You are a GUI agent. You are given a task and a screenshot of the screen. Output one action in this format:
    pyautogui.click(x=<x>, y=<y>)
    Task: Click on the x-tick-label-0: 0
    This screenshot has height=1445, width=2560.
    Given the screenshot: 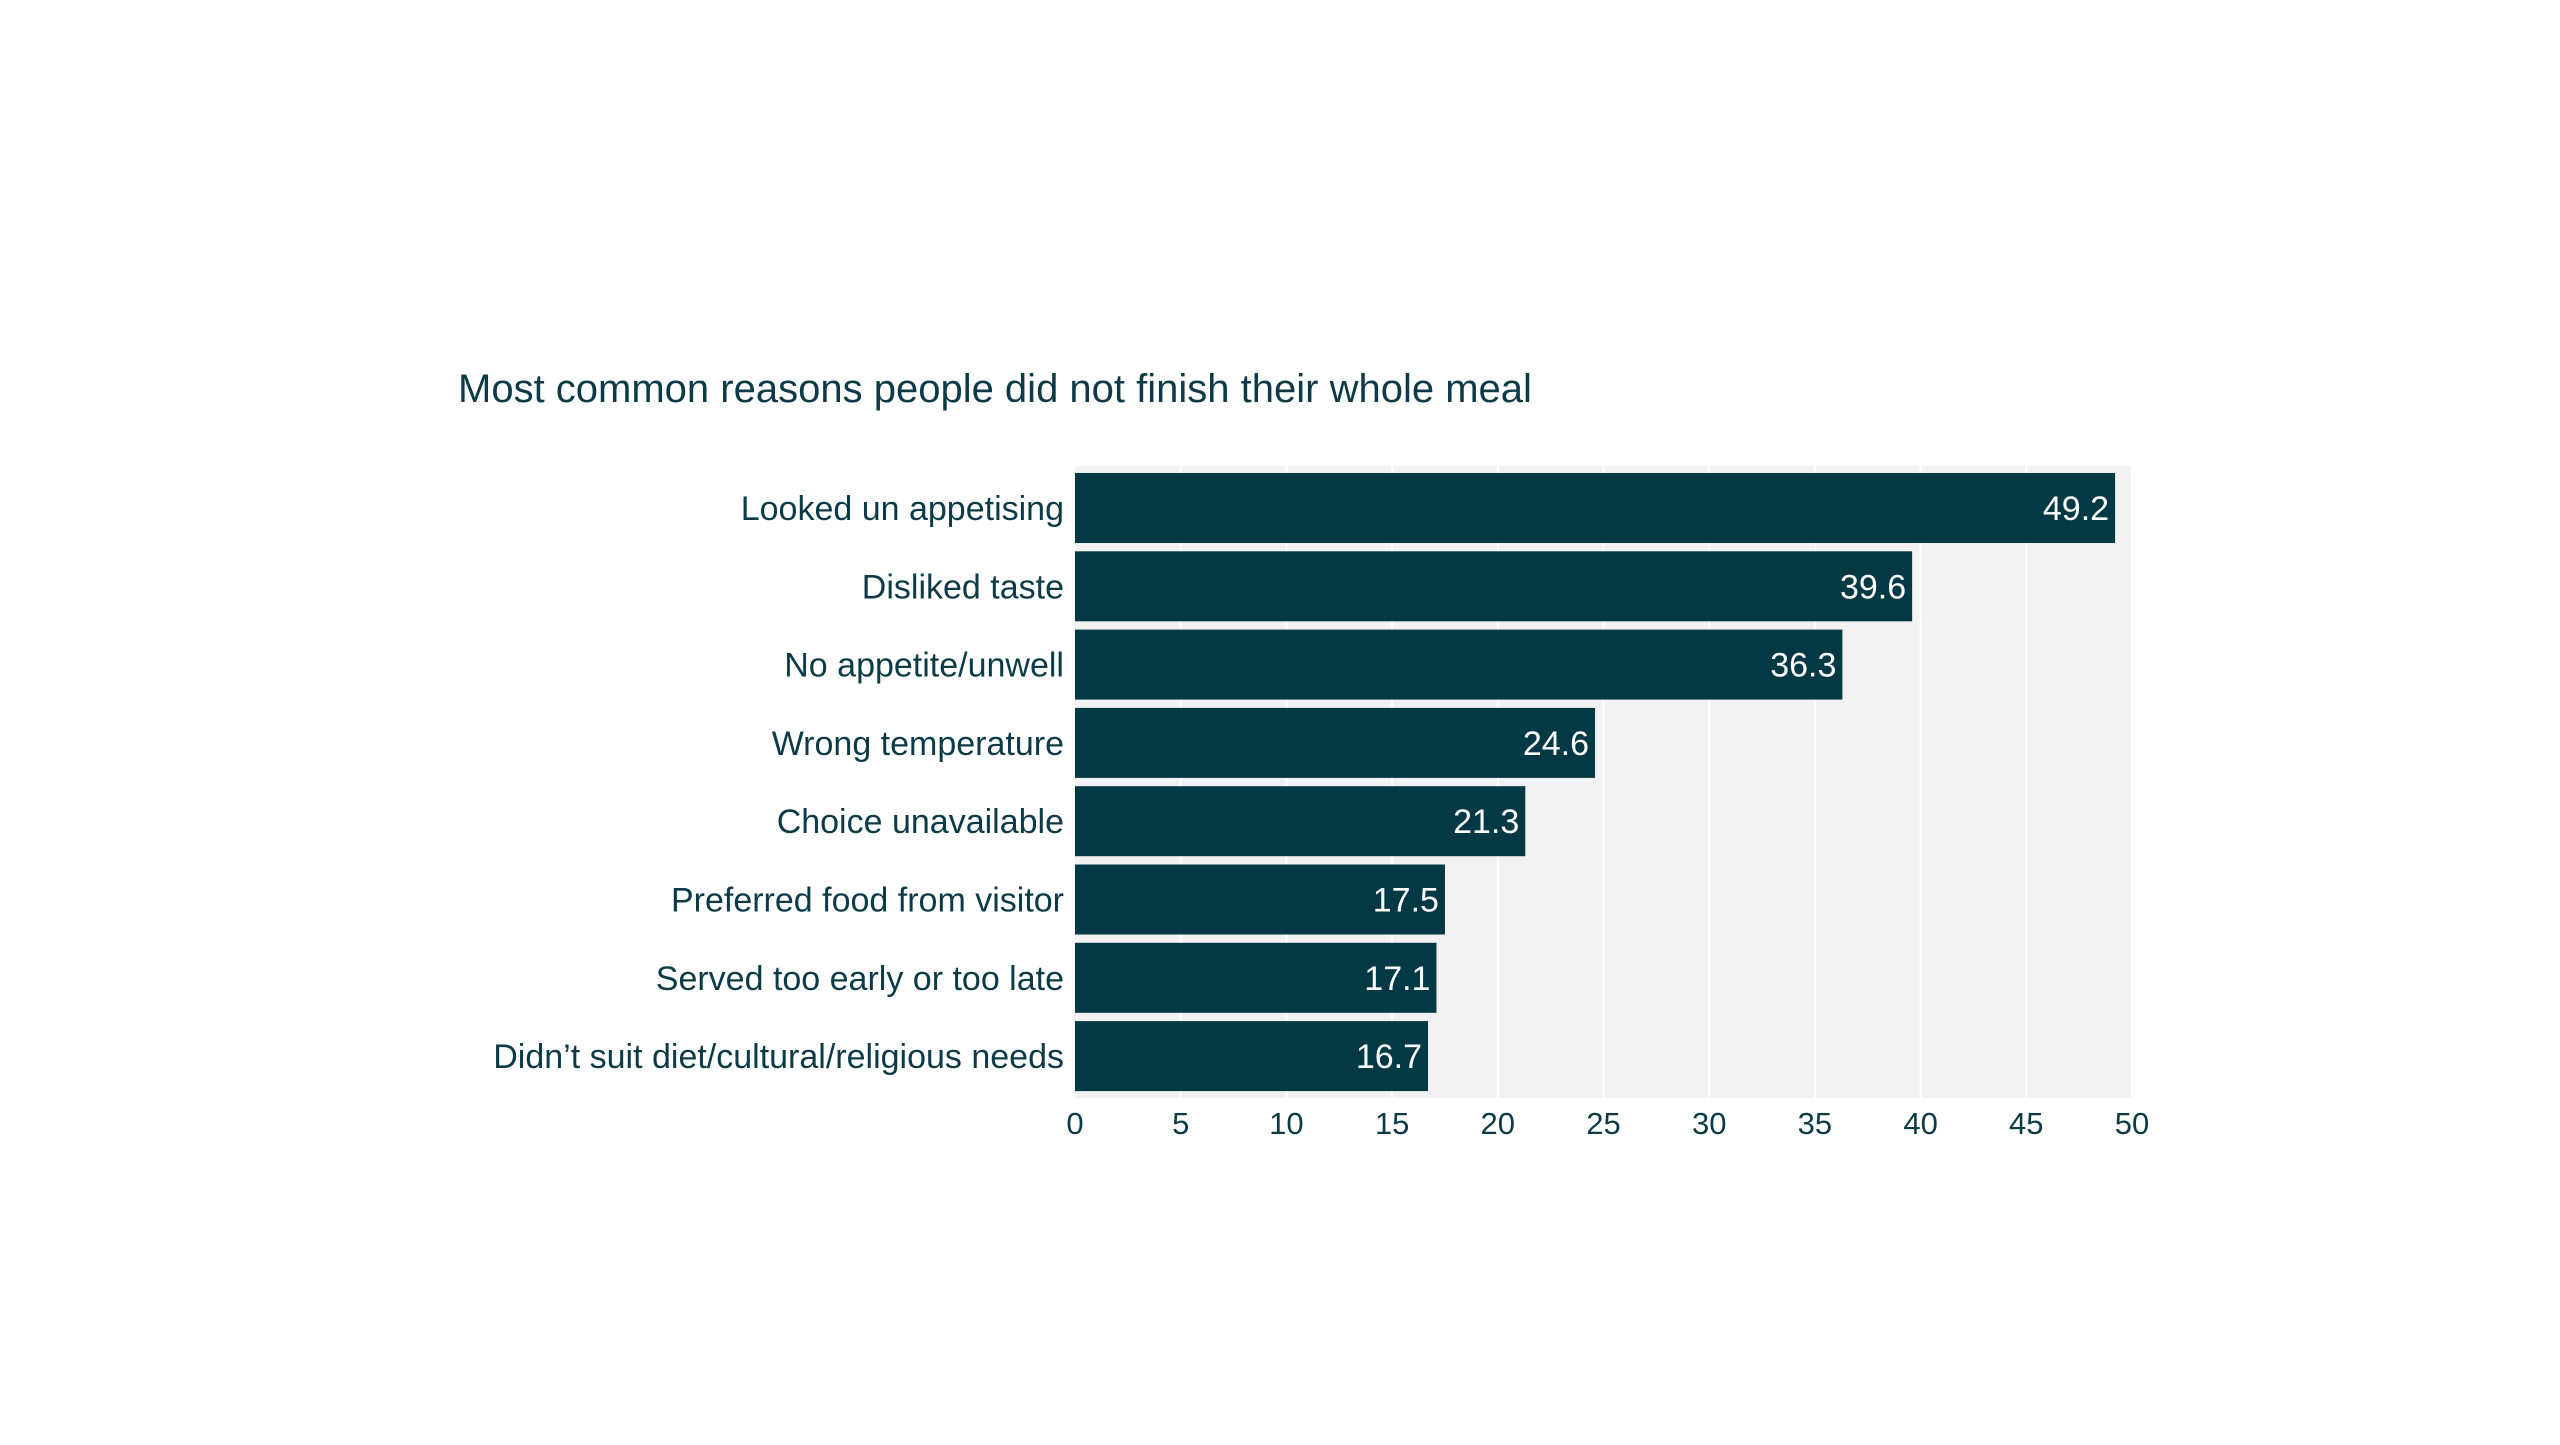 What is the action you would take?
    pyautogui.click(x=1074, y=1123)
    